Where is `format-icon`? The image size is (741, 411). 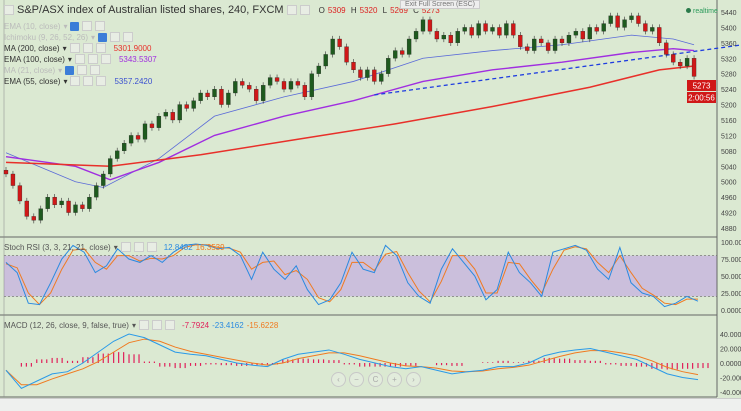 format-icon is located at coordinates (304, 10).